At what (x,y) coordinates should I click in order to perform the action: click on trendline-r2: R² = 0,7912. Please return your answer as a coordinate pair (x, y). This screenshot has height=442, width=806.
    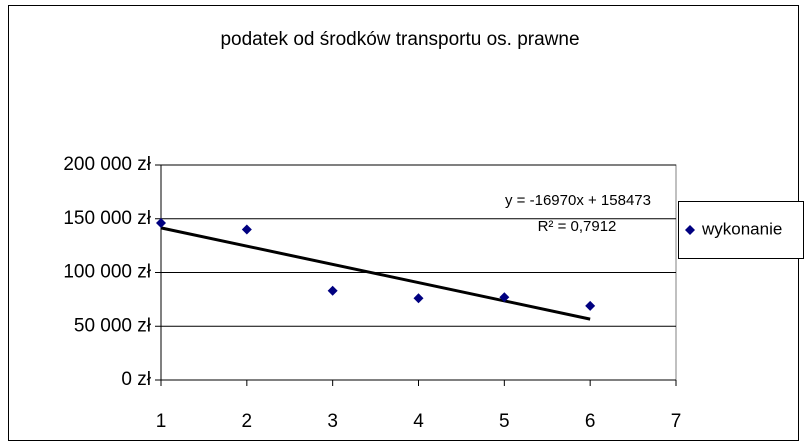
    Looking at the image, I should click on (577, 226).